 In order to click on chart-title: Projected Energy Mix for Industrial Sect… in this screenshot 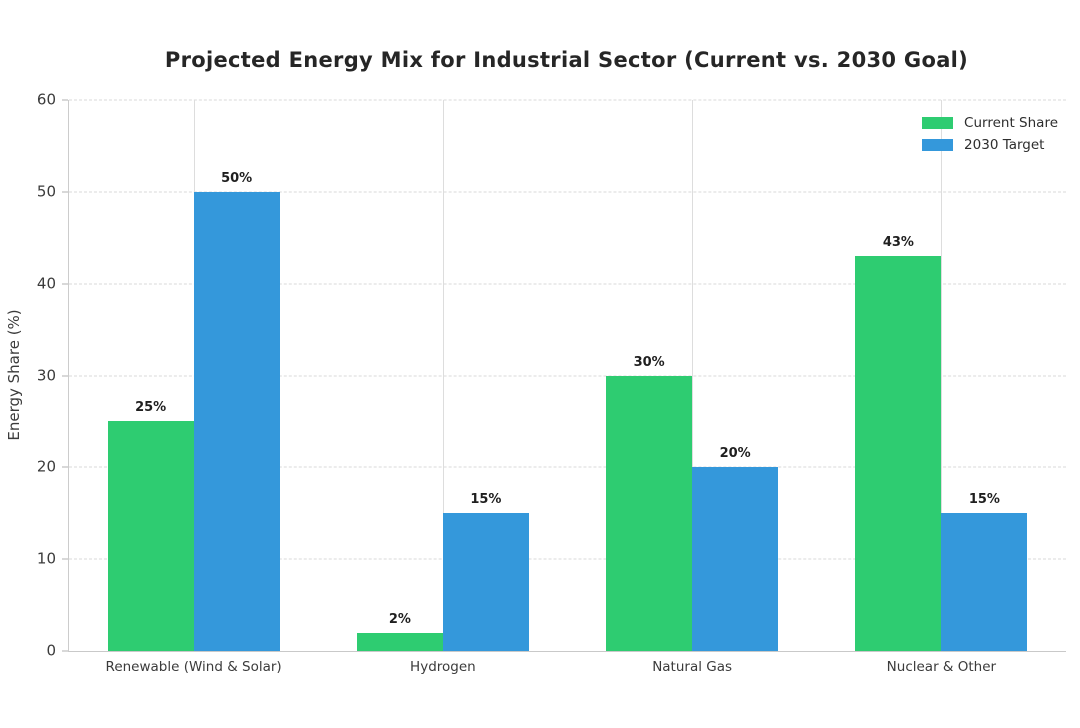, I will do `click(566, 60)`.